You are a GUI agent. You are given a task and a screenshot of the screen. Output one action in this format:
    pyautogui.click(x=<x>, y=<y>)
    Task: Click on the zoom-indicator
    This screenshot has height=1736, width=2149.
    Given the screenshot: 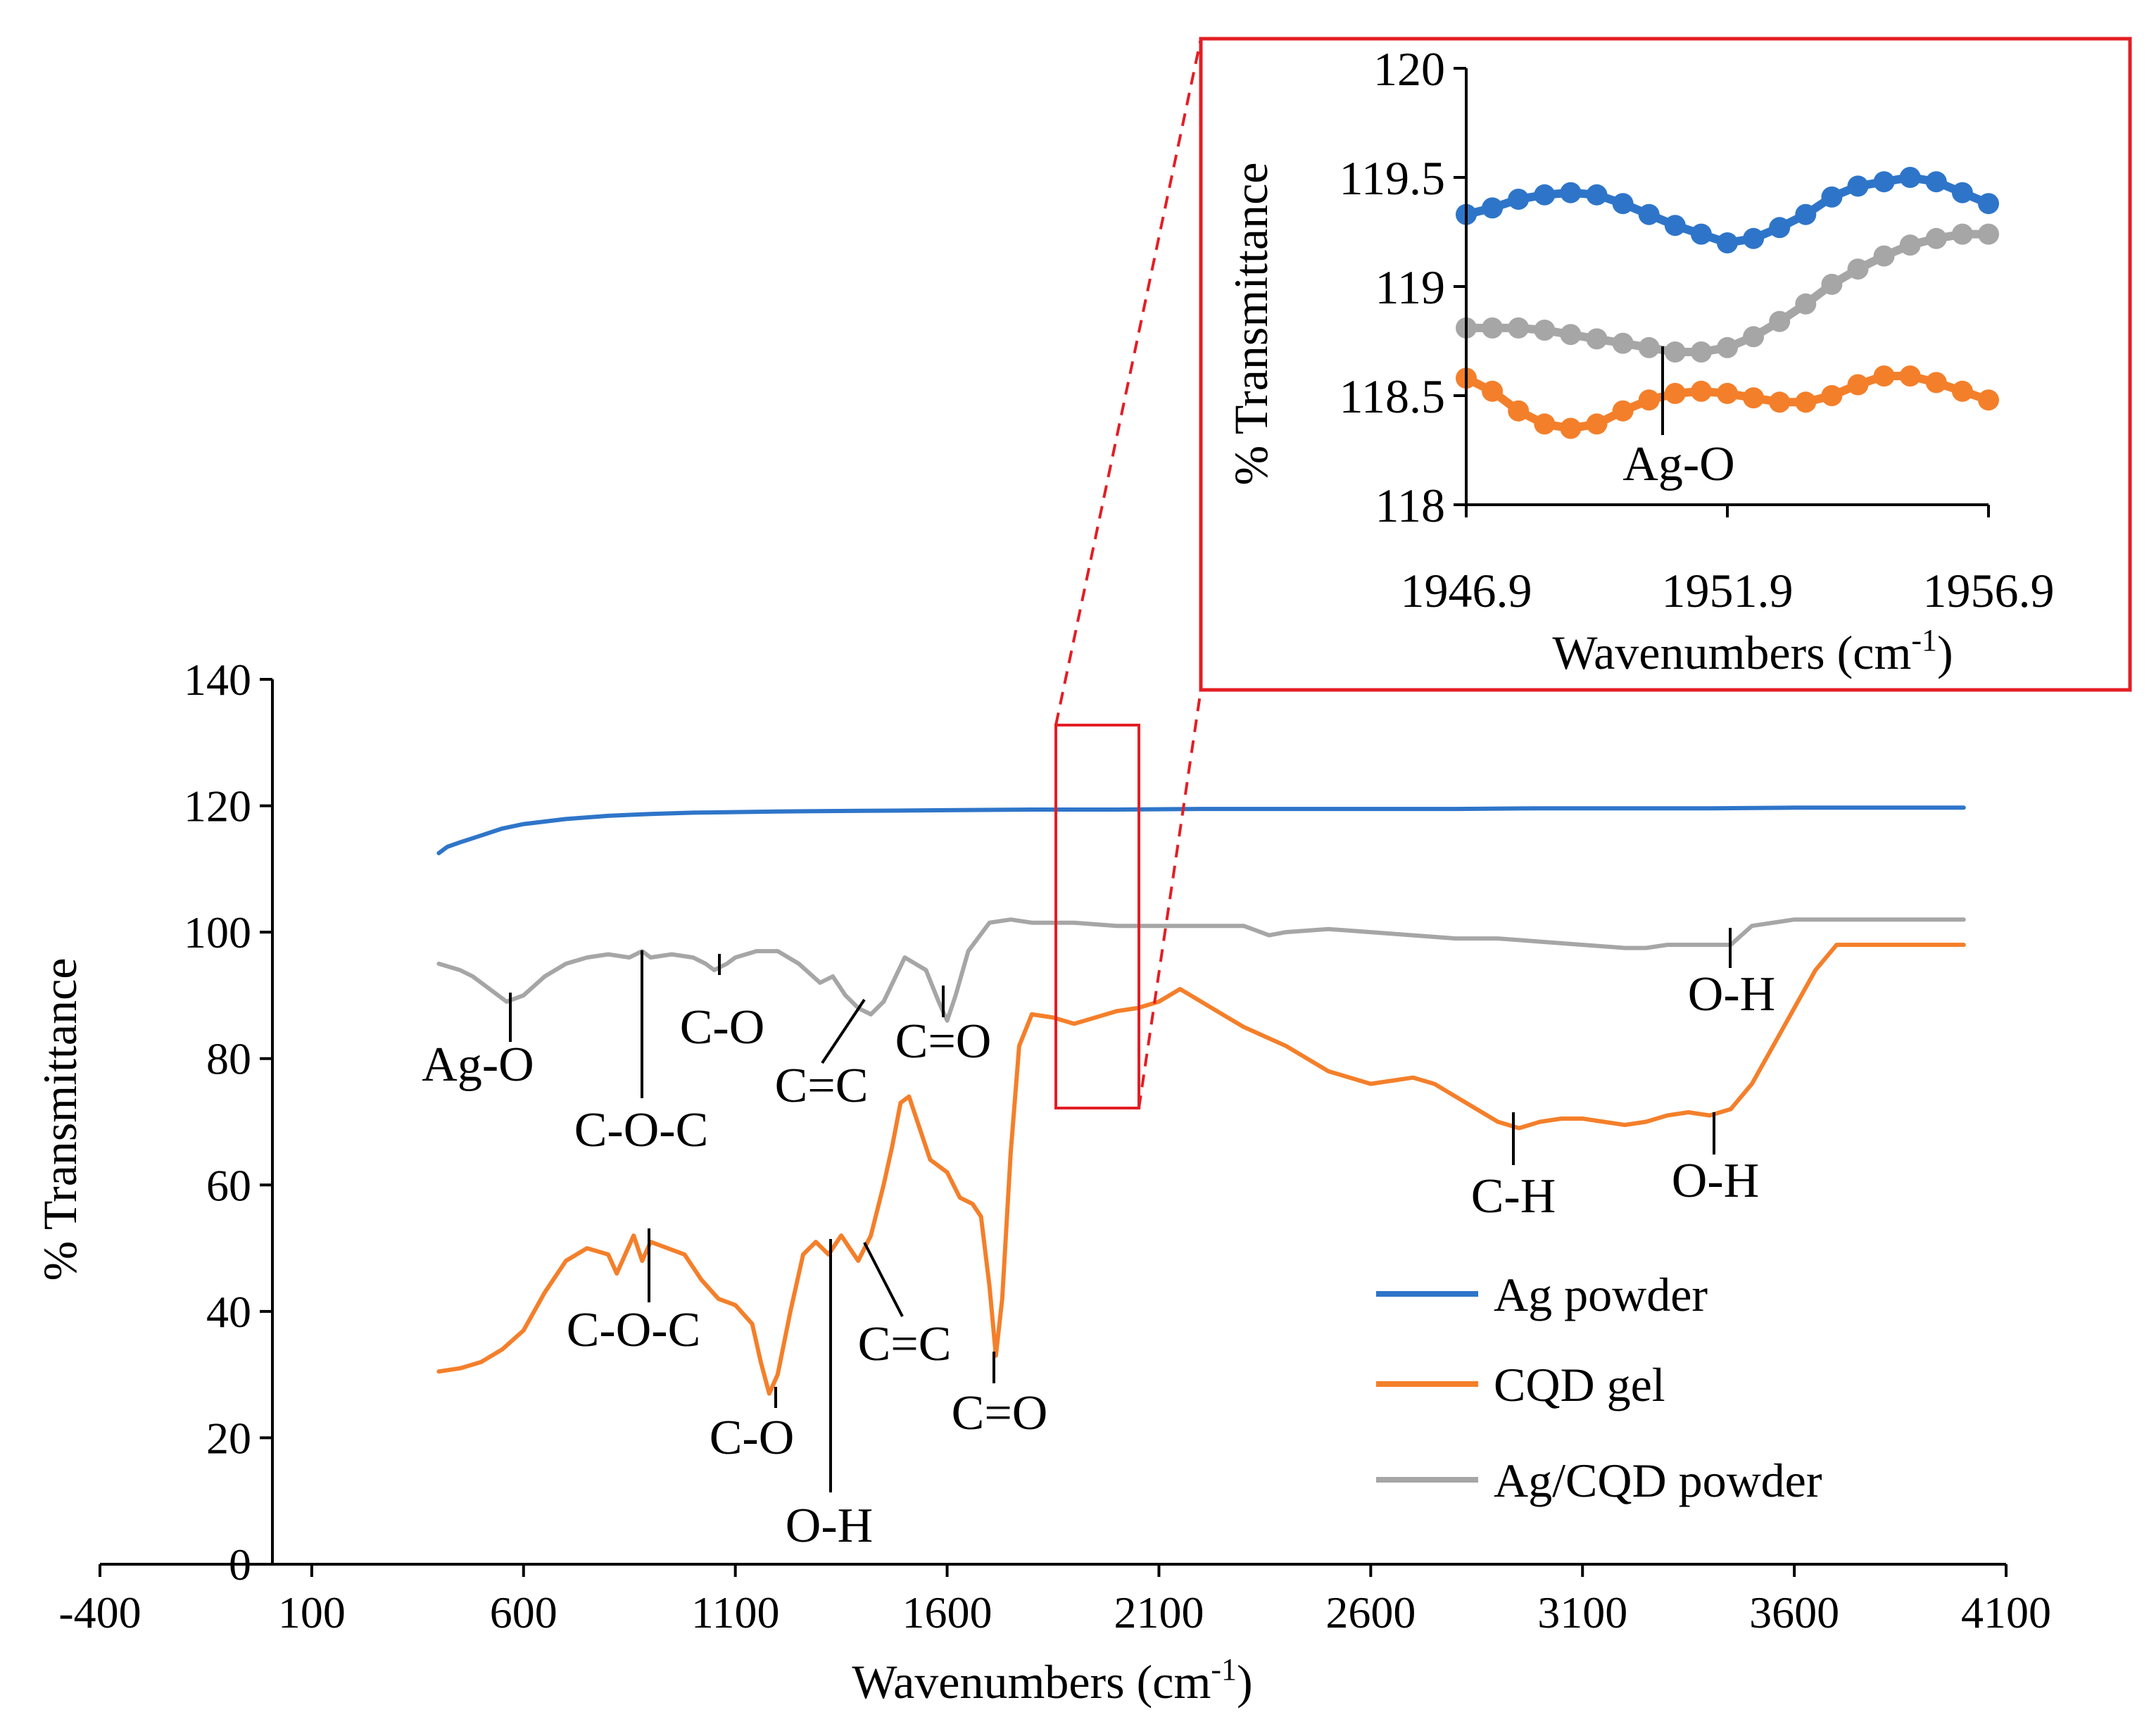 What is the action you would take?
    pyautogui.click(x=1128, y=573)
    